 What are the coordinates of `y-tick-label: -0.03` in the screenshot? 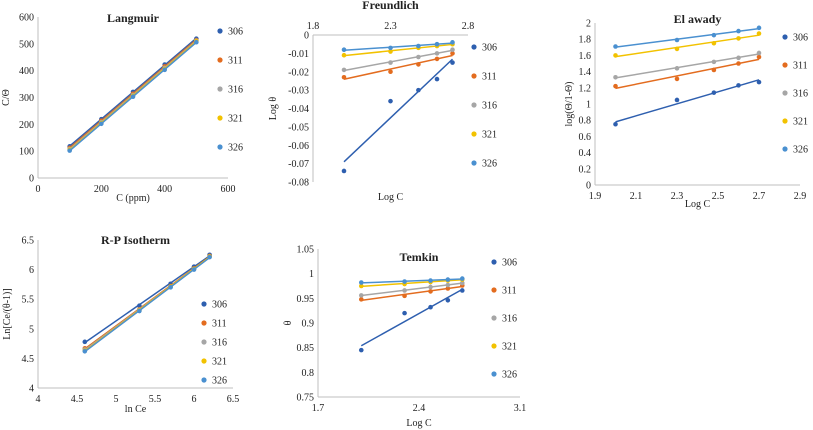 It's located at (298, 91).